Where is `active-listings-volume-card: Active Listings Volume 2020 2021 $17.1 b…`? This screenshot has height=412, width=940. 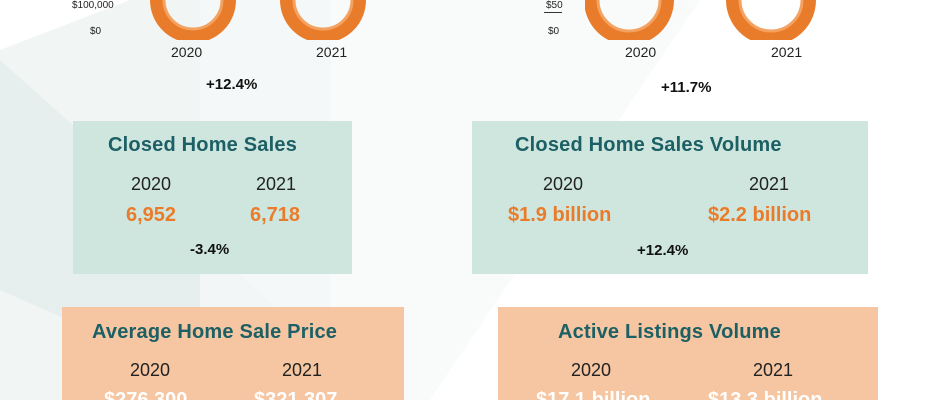
active-listings-volume-card: Active Listings Volume 2020 2021 $17.1 b… is located at coordinates (688, 359).